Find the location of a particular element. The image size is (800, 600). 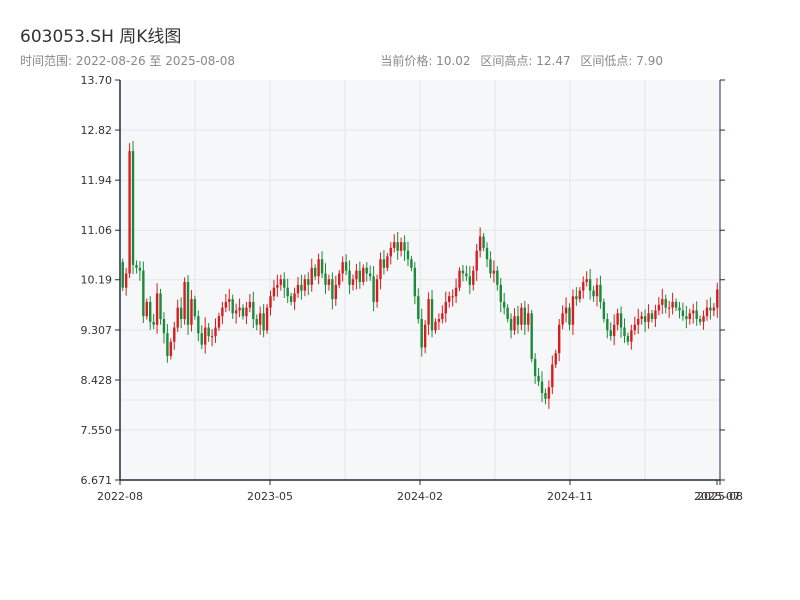

x-tick-label: 2024-02 is located at coordinates (420, 496).